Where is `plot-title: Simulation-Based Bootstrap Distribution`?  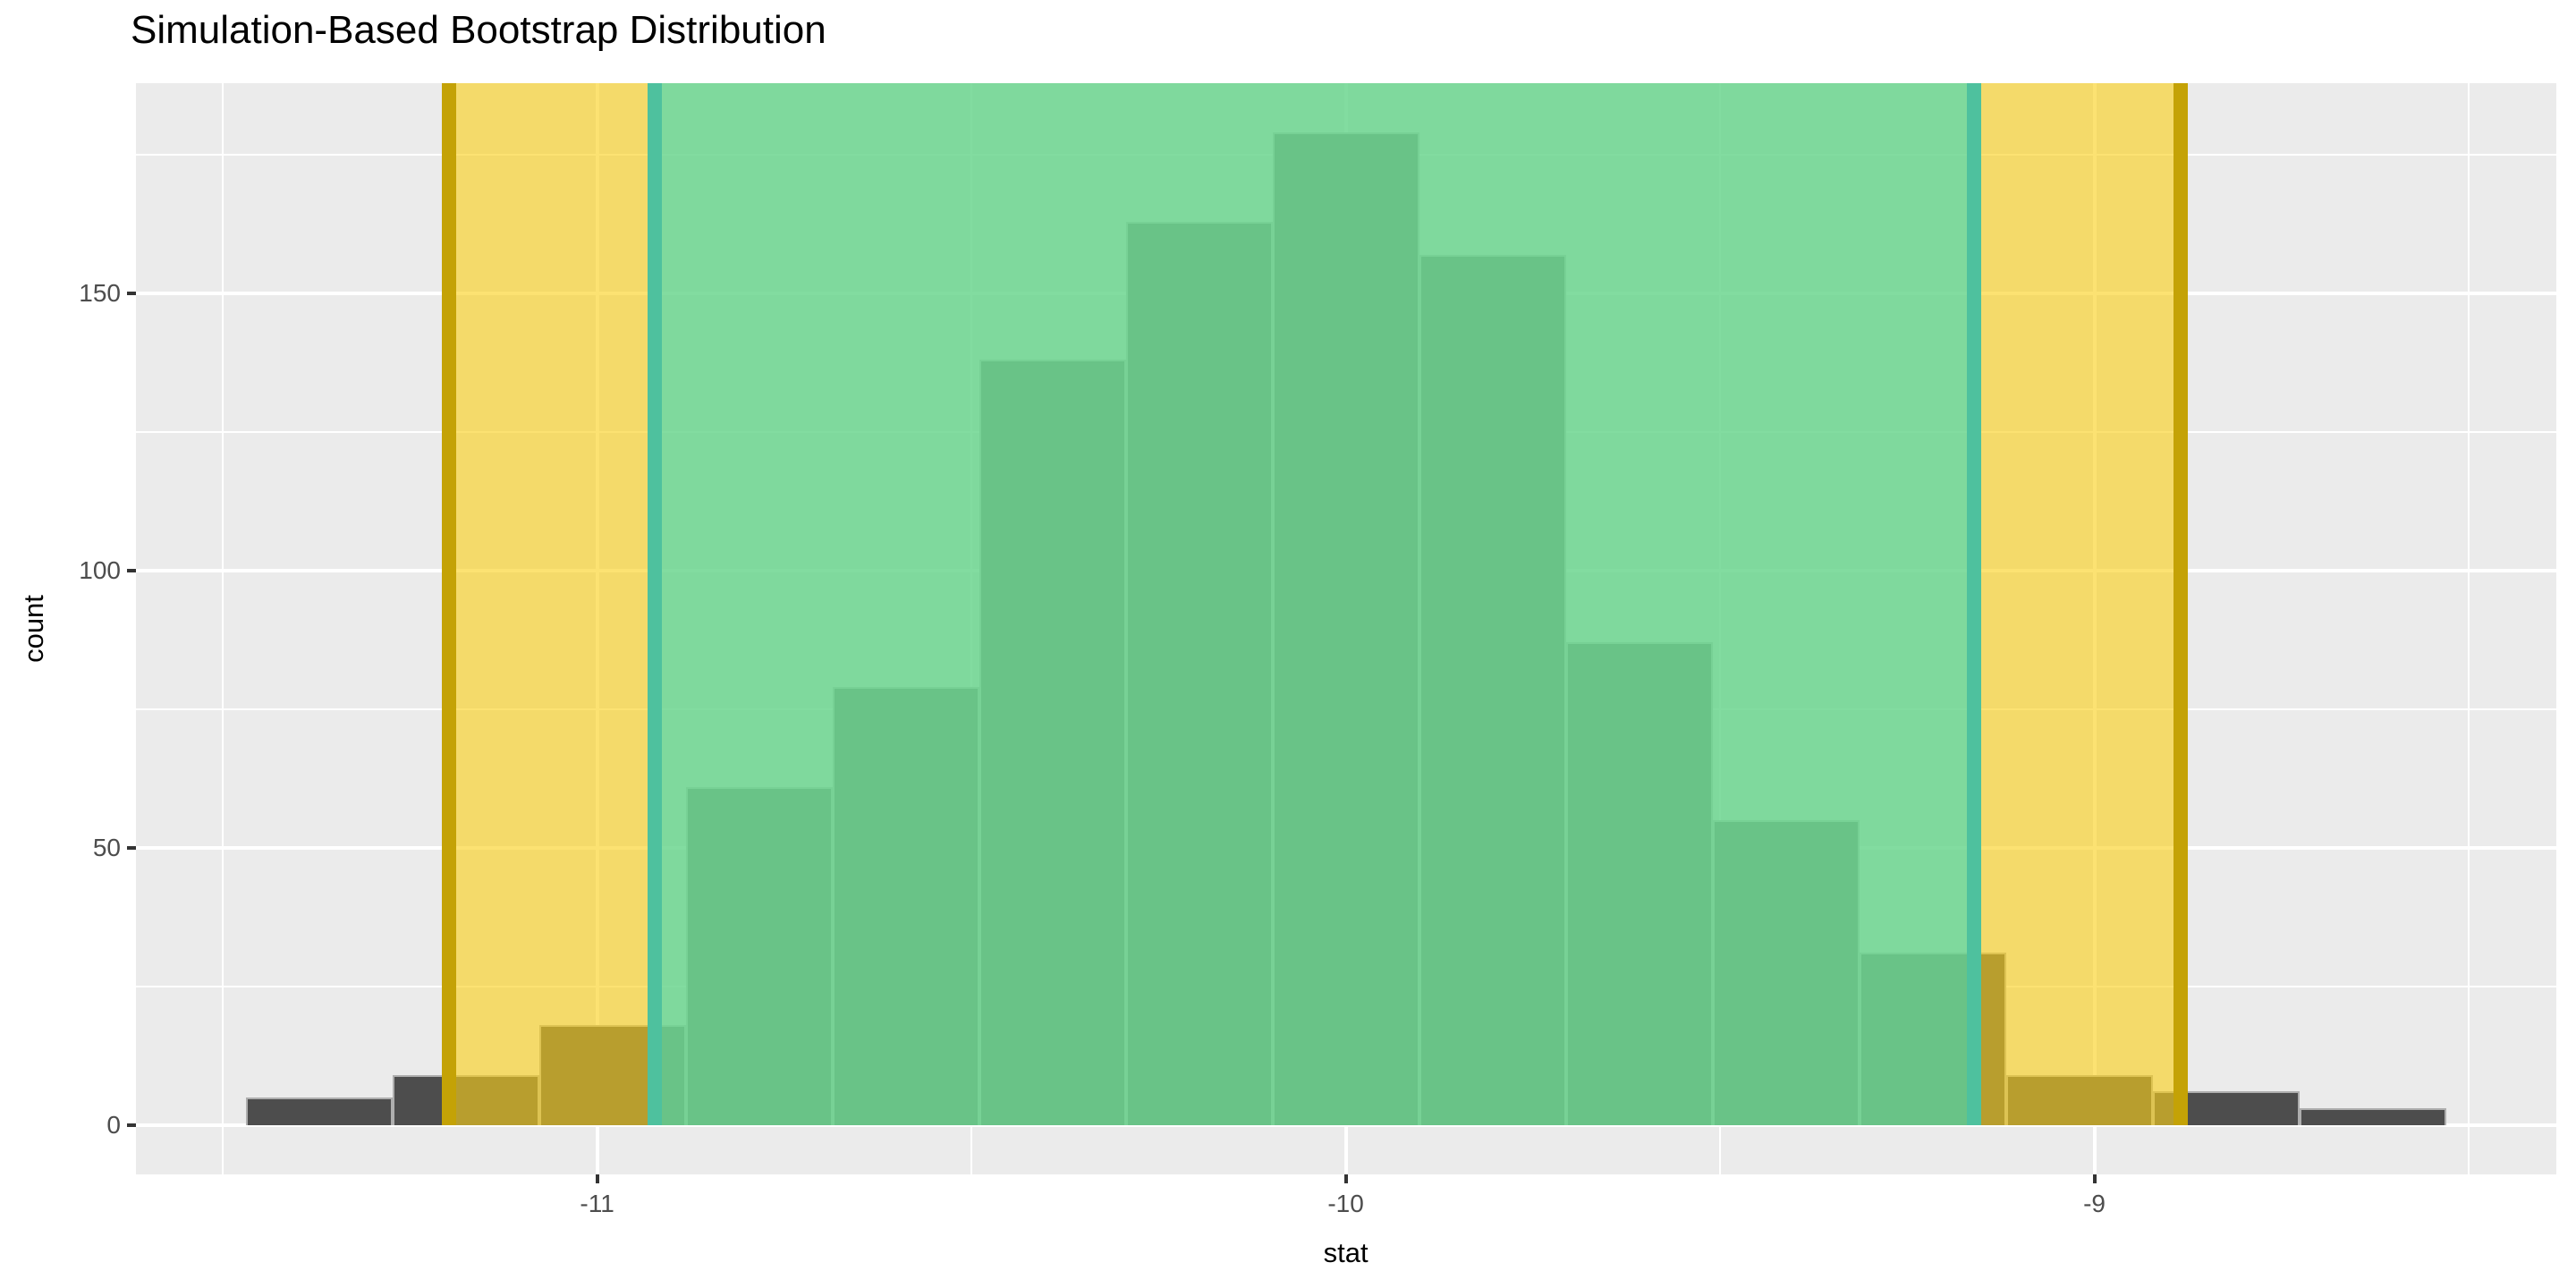
plot-title: Simulation-Based Bootstrap Distribution is located at coordinates (478, 30).